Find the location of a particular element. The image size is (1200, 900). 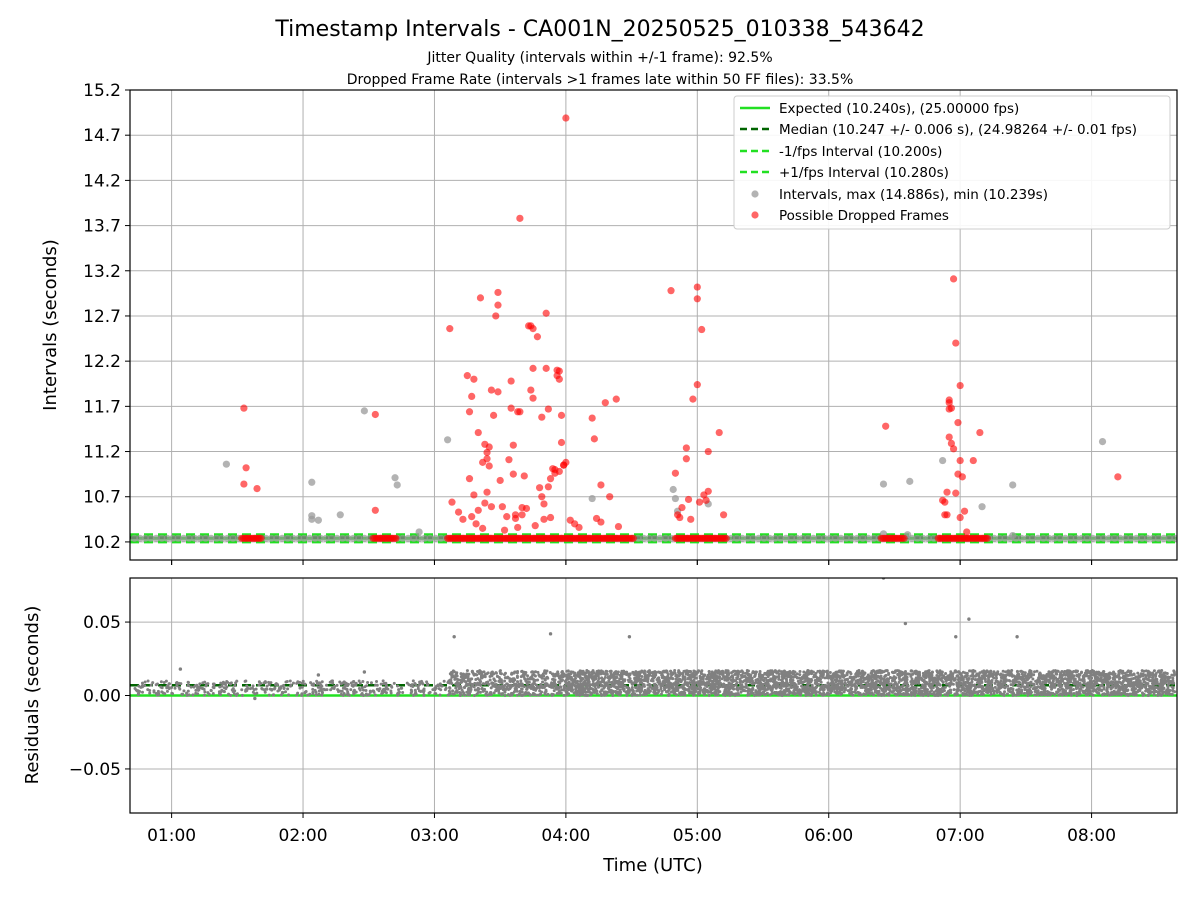

legend-box is located at coordinates (952, 162).